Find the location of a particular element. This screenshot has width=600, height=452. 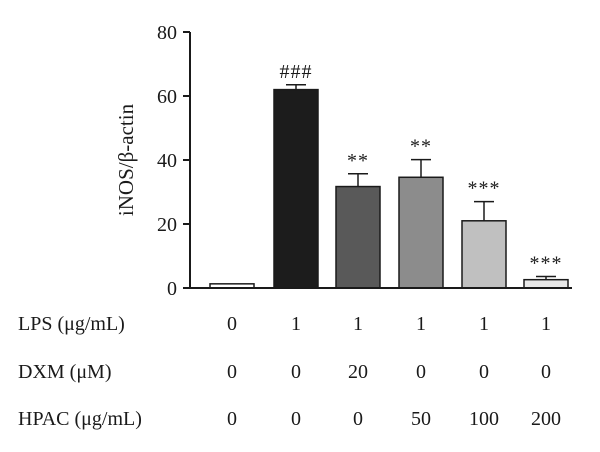

condition-cell: 200 is located at coordinates (546, 419).